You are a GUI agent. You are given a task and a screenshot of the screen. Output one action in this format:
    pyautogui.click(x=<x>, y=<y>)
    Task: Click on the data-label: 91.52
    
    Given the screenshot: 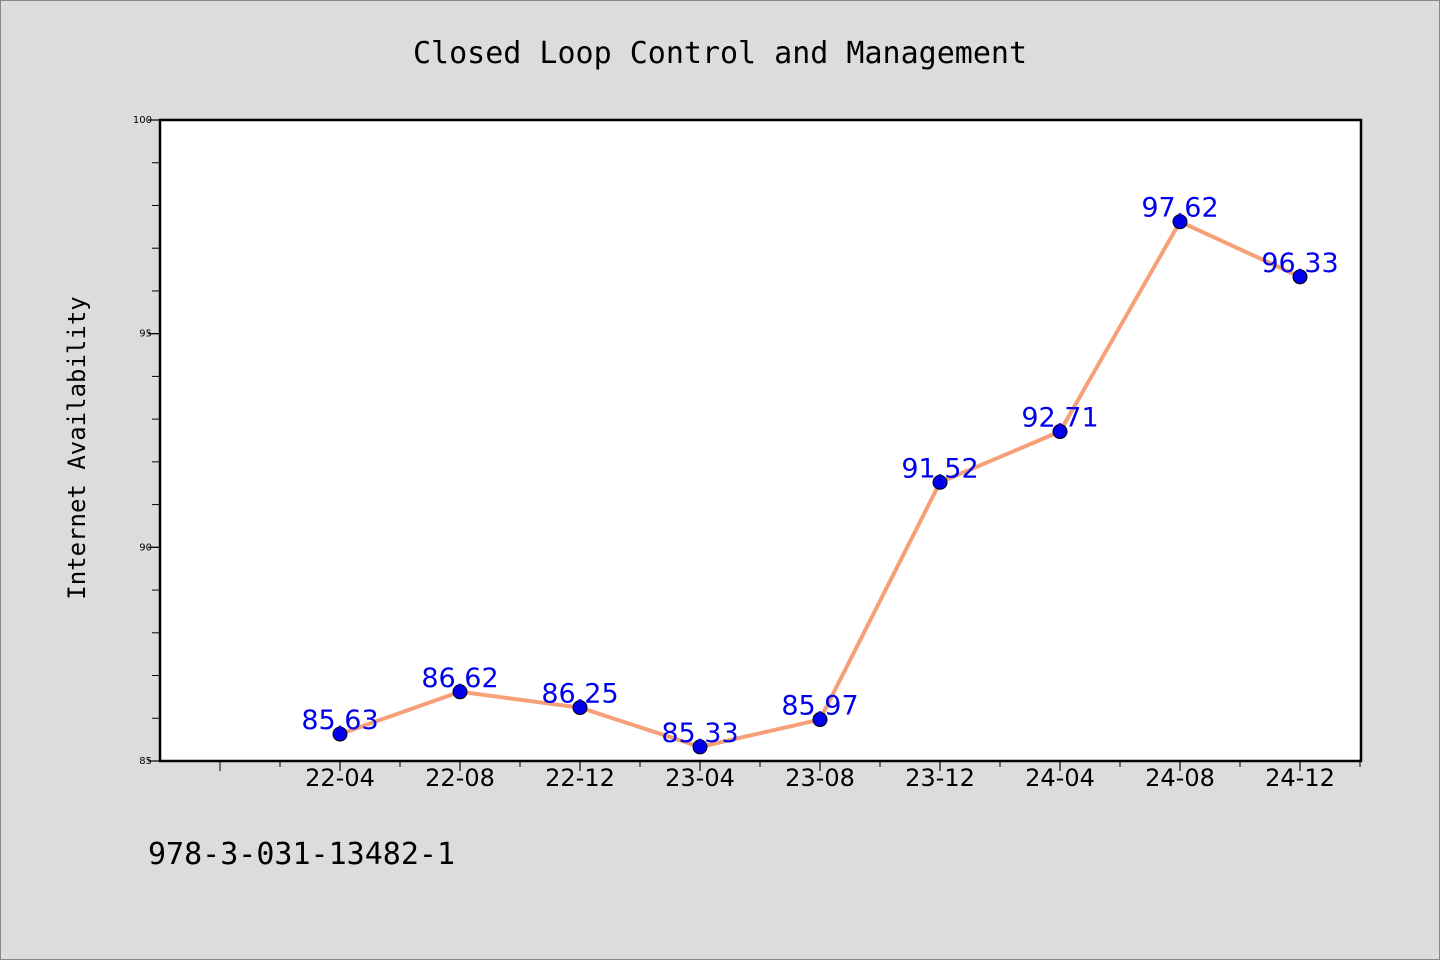 What is the action you would take?
    pyautogui.click(x=939, y=468)
    